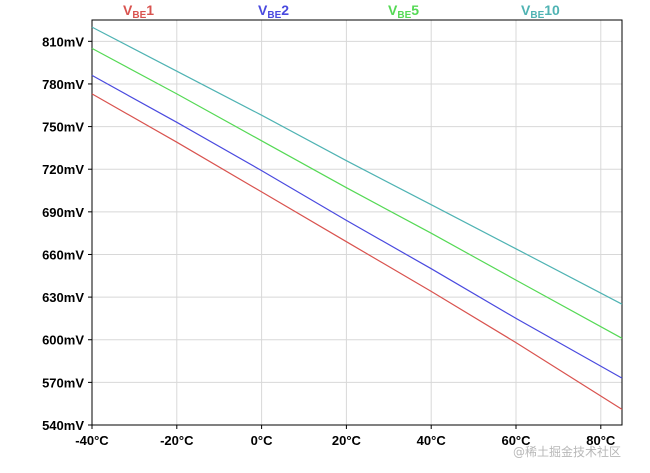 The image size is (650, 473). I want to click on y-tick-label: 810mV, so click(63, 41).